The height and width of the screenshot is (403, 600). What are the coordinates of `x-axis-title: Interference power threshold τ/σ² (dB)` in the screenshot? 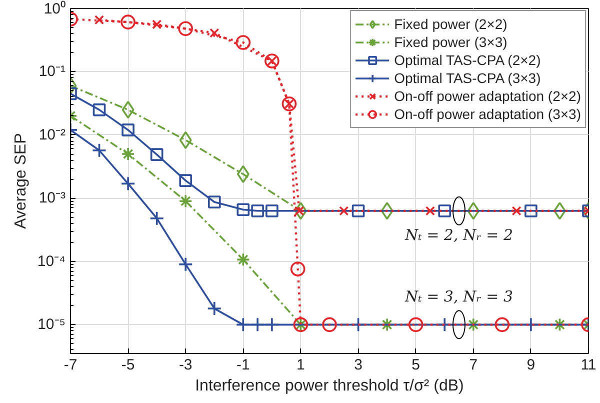 It's located at (329, 386).